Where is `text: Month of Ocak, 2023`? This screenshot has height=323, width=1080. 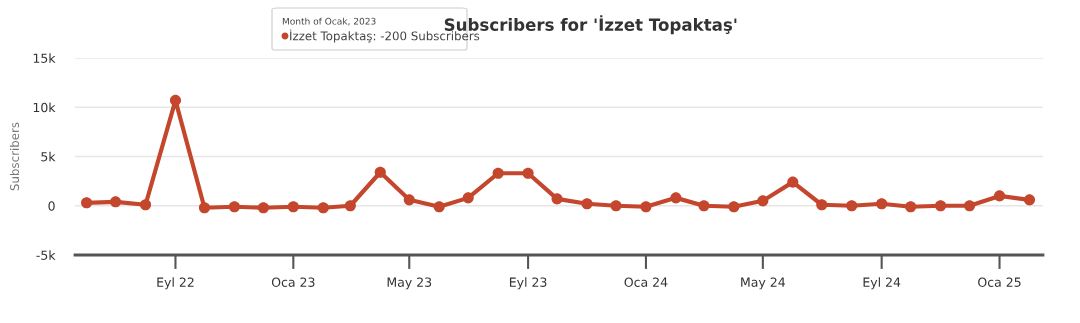
text: Month of Ocak, 2023 is located at coordinates (329, 21).